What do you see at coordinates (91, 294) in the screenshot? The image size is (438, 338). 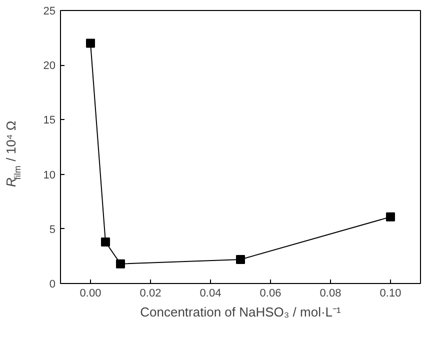 I see `x-tick-label: 0.00` at bounding box center [91, 294].